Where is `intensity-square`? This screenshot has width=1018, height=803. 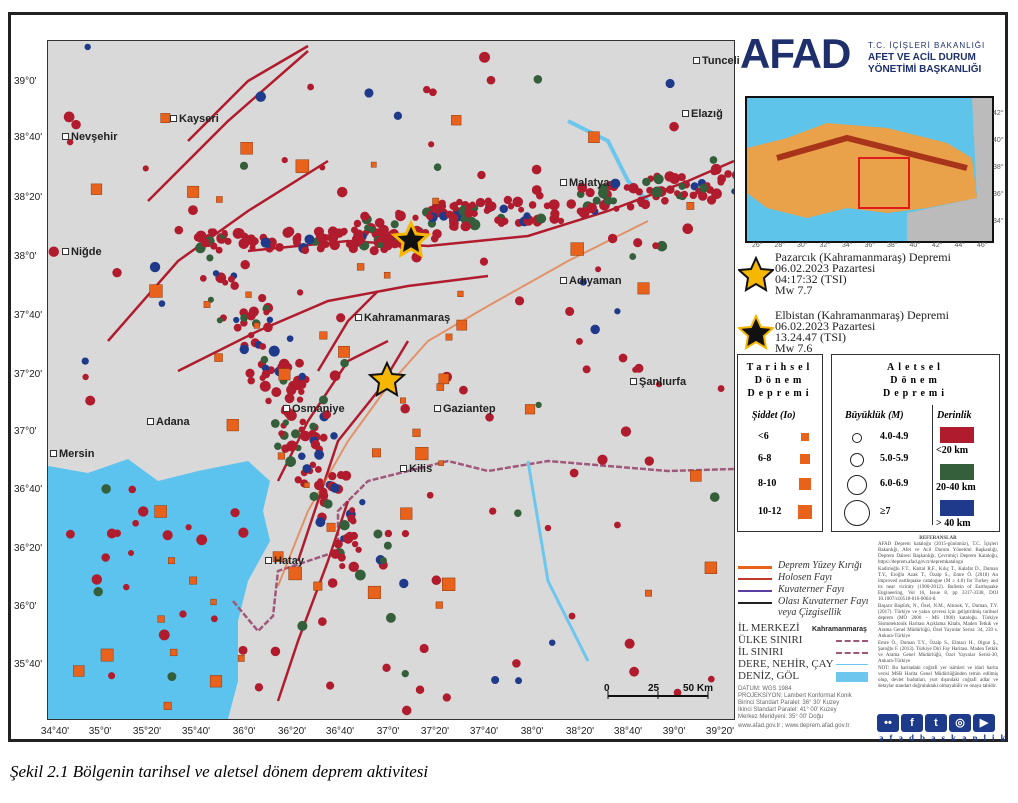
intensity-square is located at coordinates (805, 459).